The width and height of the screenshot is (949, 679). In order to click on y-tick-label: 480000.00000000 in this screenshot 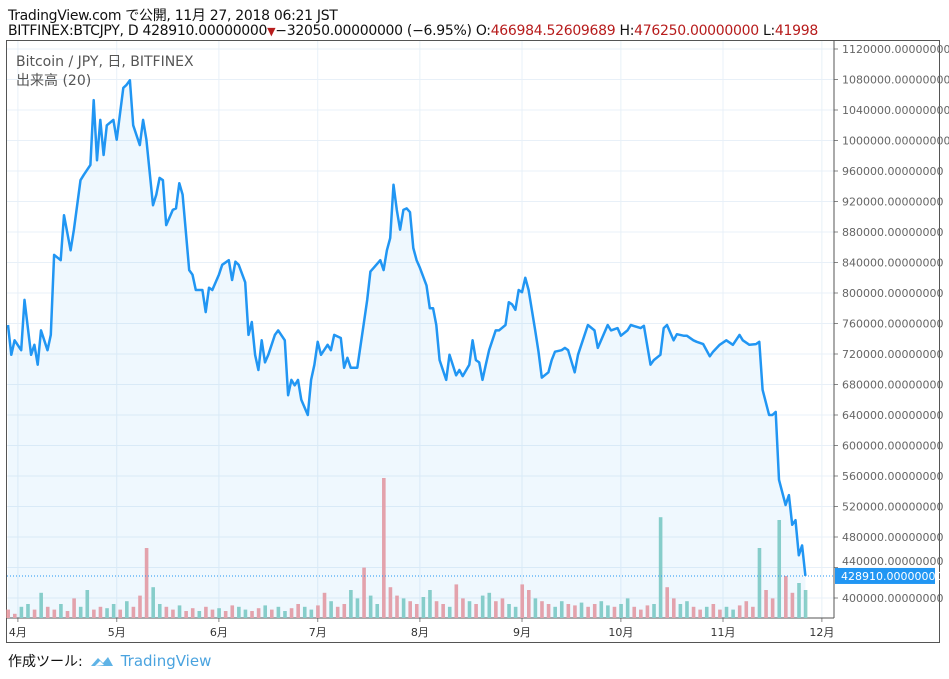, I will do `click(892, 537)`.